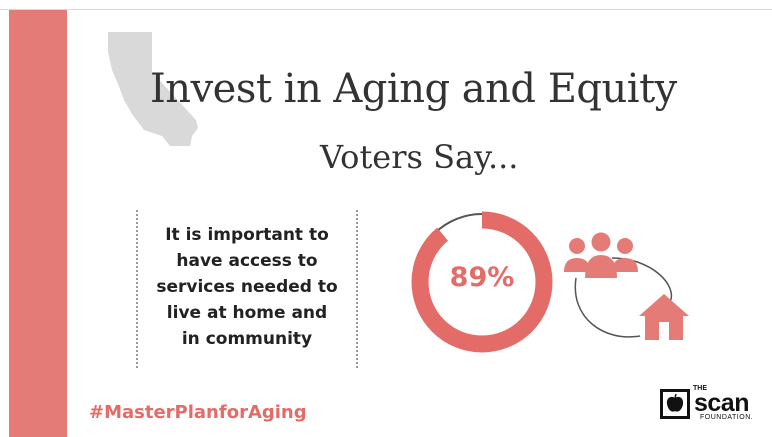 This screenshot has width=772, height=437. Describe the element at coordinates (700, 388) in the screenshot. I see `logo-the: THE` at that location.